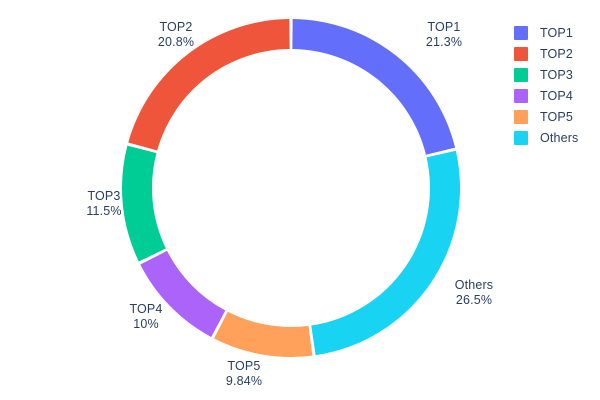 This screenshot has height=400, width=600. I want to click on donut-slice-others, so click(386, 253).